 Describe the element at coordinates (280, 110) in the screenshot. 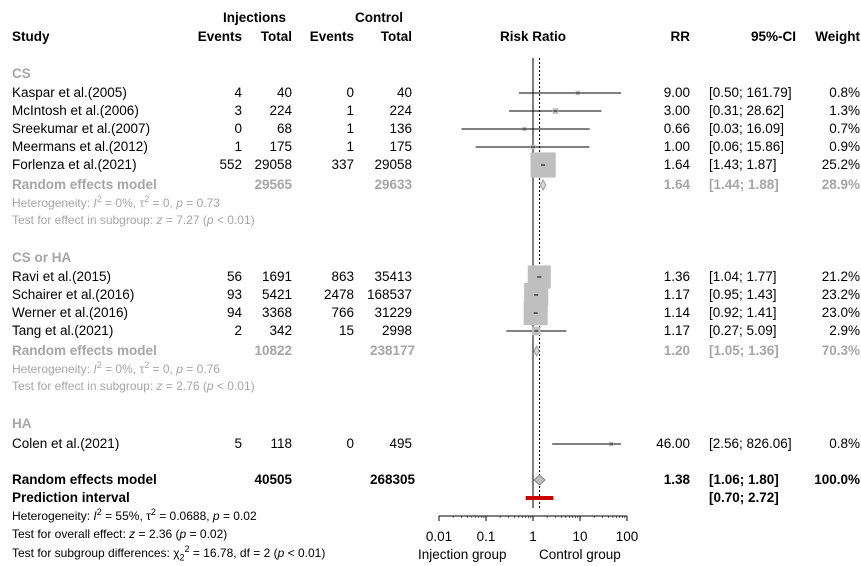

I see `total-injections: 224` at that location.